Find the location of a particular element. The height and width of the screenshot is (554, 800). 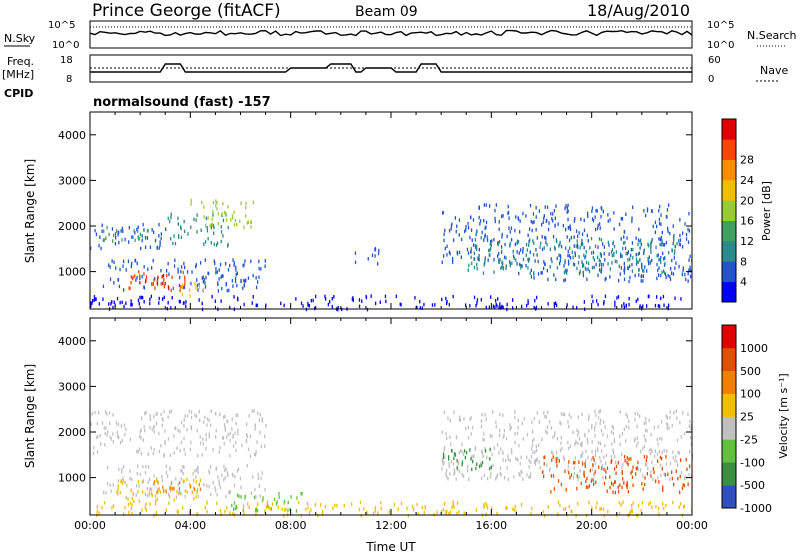

x-tick-label: 04:00 is located at coordinates (190, 525).